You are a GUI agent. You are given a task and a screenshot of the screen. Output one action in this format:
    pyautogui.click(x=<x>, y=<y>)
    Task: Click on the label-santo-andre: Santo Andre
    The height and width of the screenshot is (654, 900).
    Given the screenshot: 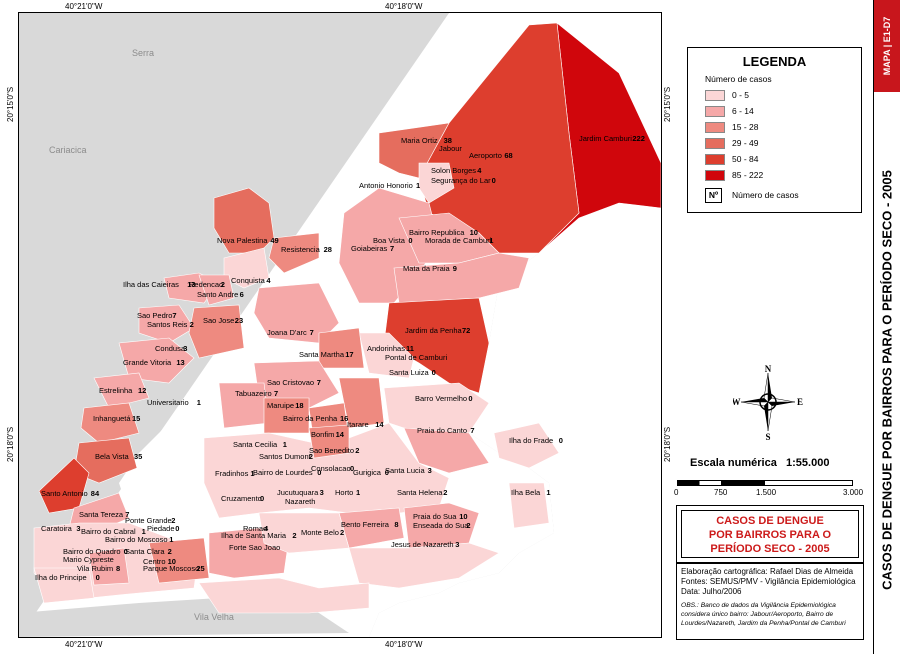 What is the action you would take?
    pyautogui.click(x=217, y=294)
    